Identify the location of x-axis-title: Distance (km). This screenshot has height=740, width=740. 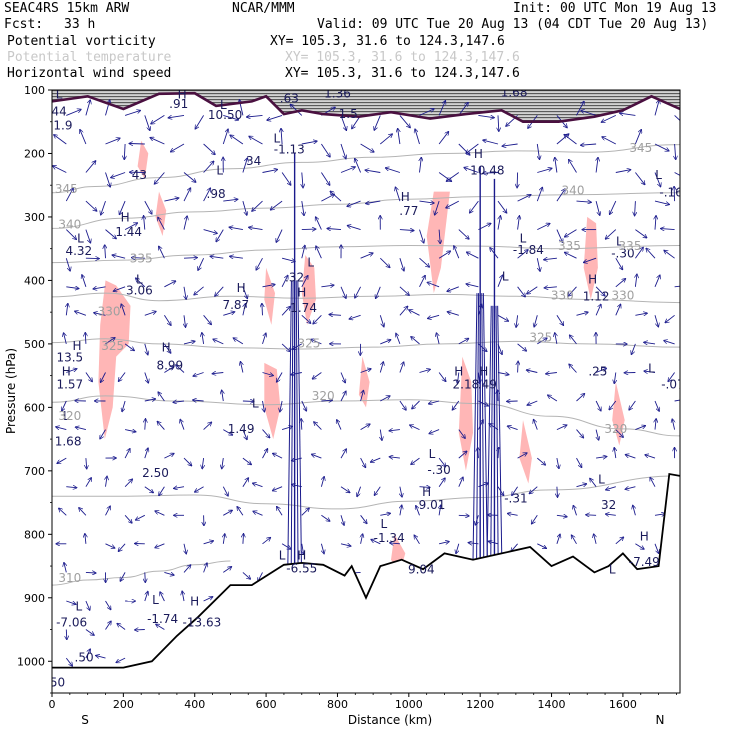
(390, 720).